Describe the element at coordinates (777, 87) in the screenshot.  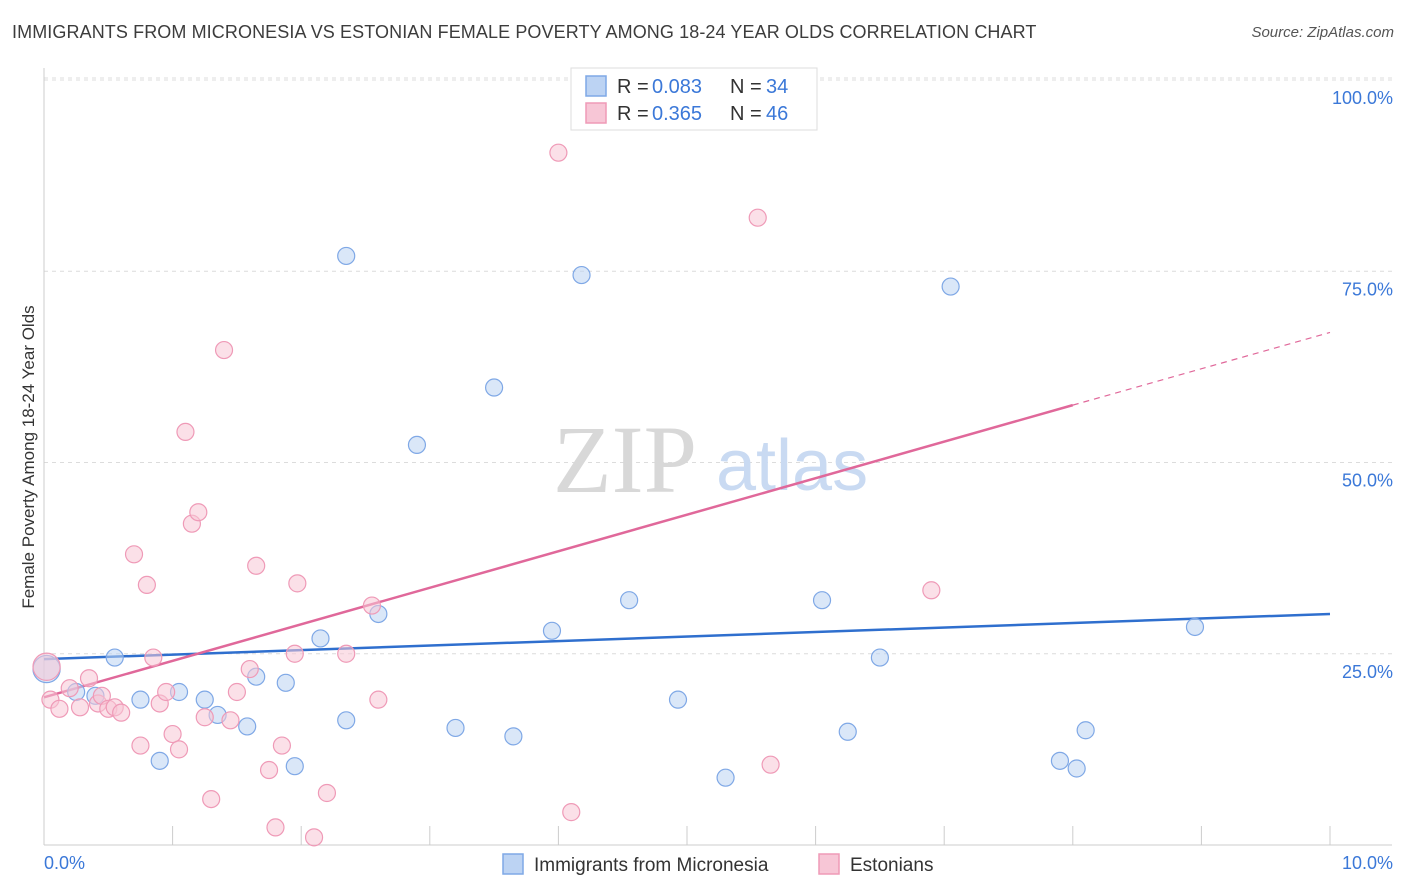
I see `legend-n-value-1: 34` at that location.